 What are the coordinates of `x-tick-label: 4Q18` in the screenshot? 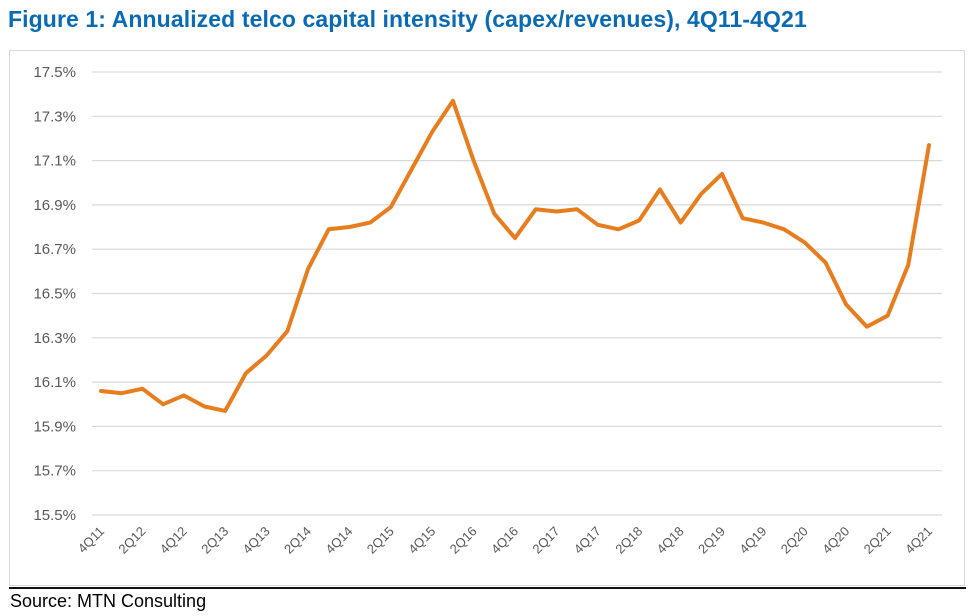 It's located at (670, 540).